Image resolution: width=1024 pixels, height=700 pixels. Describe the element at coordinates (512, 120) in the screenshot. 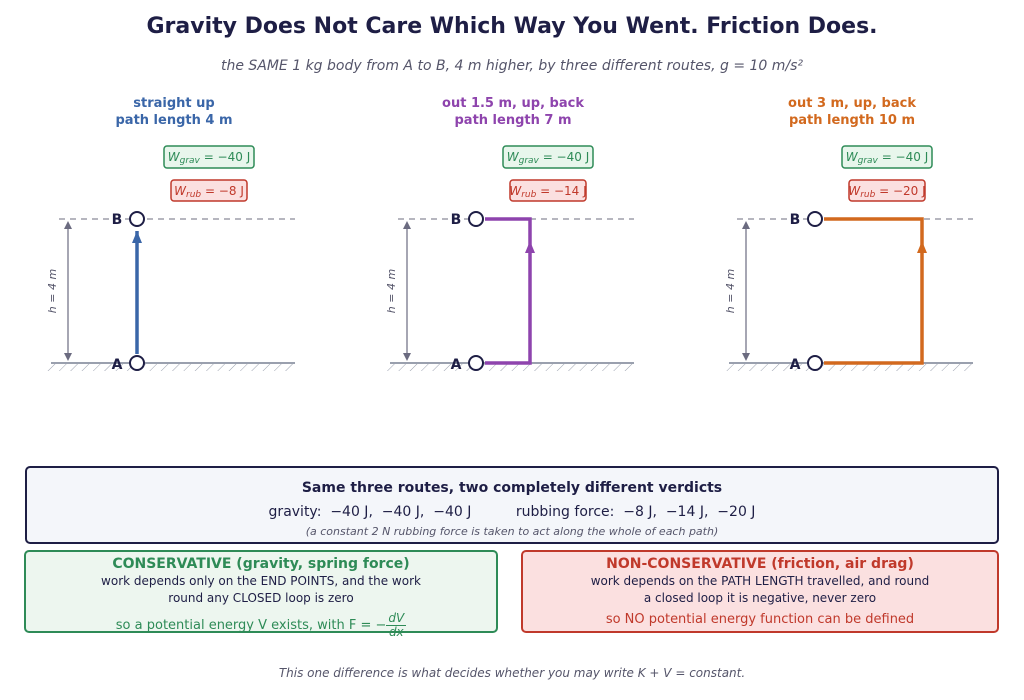

I see `route-path-length: path length 7 m` at that location.